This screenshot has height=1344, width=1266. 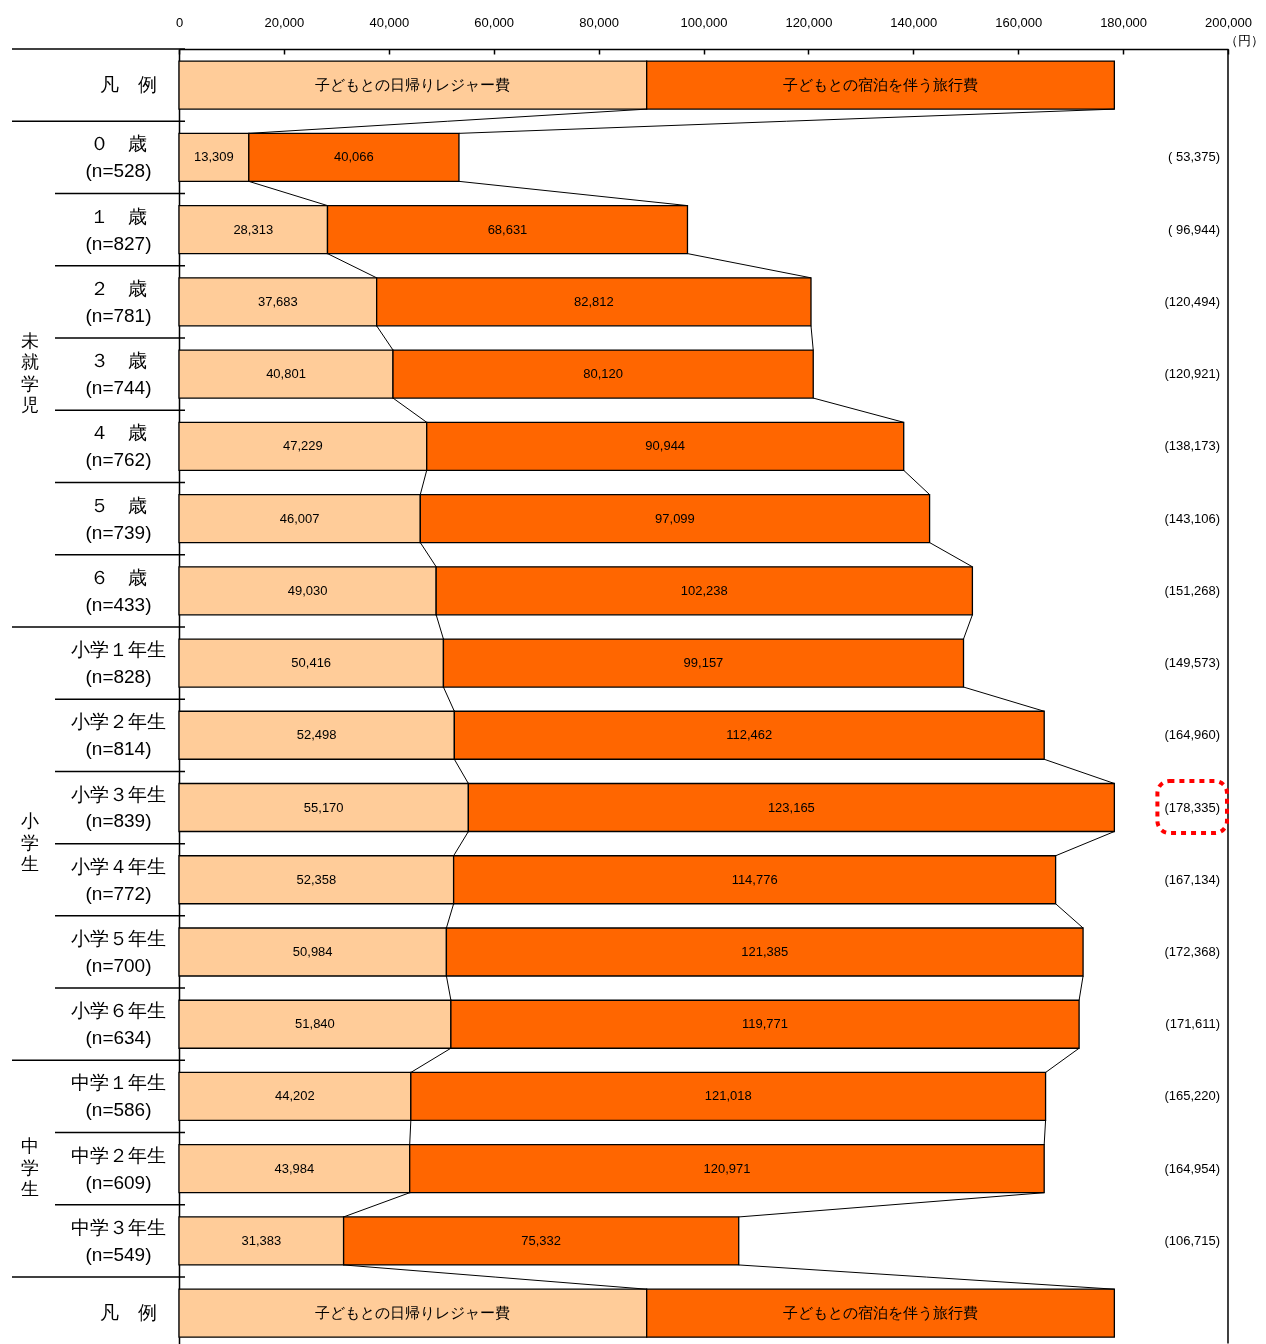 I want to click on data-label: 120,971, so click(x=727, y=1168).